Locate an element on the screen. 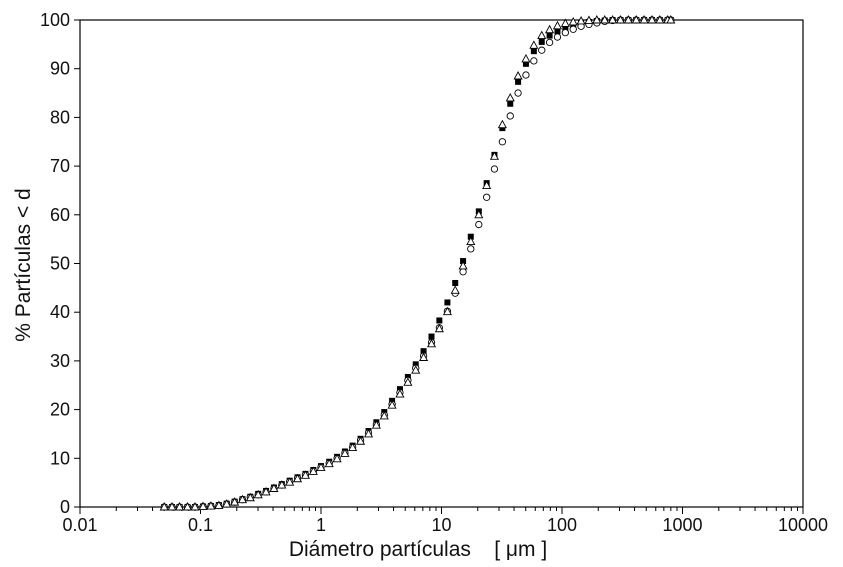 Image resolution: width=843 pixels, height=567 pixels. y-axis: 0 10 20 30 40 50 60 70 80 90 100 is located at coordinates (60, 263).